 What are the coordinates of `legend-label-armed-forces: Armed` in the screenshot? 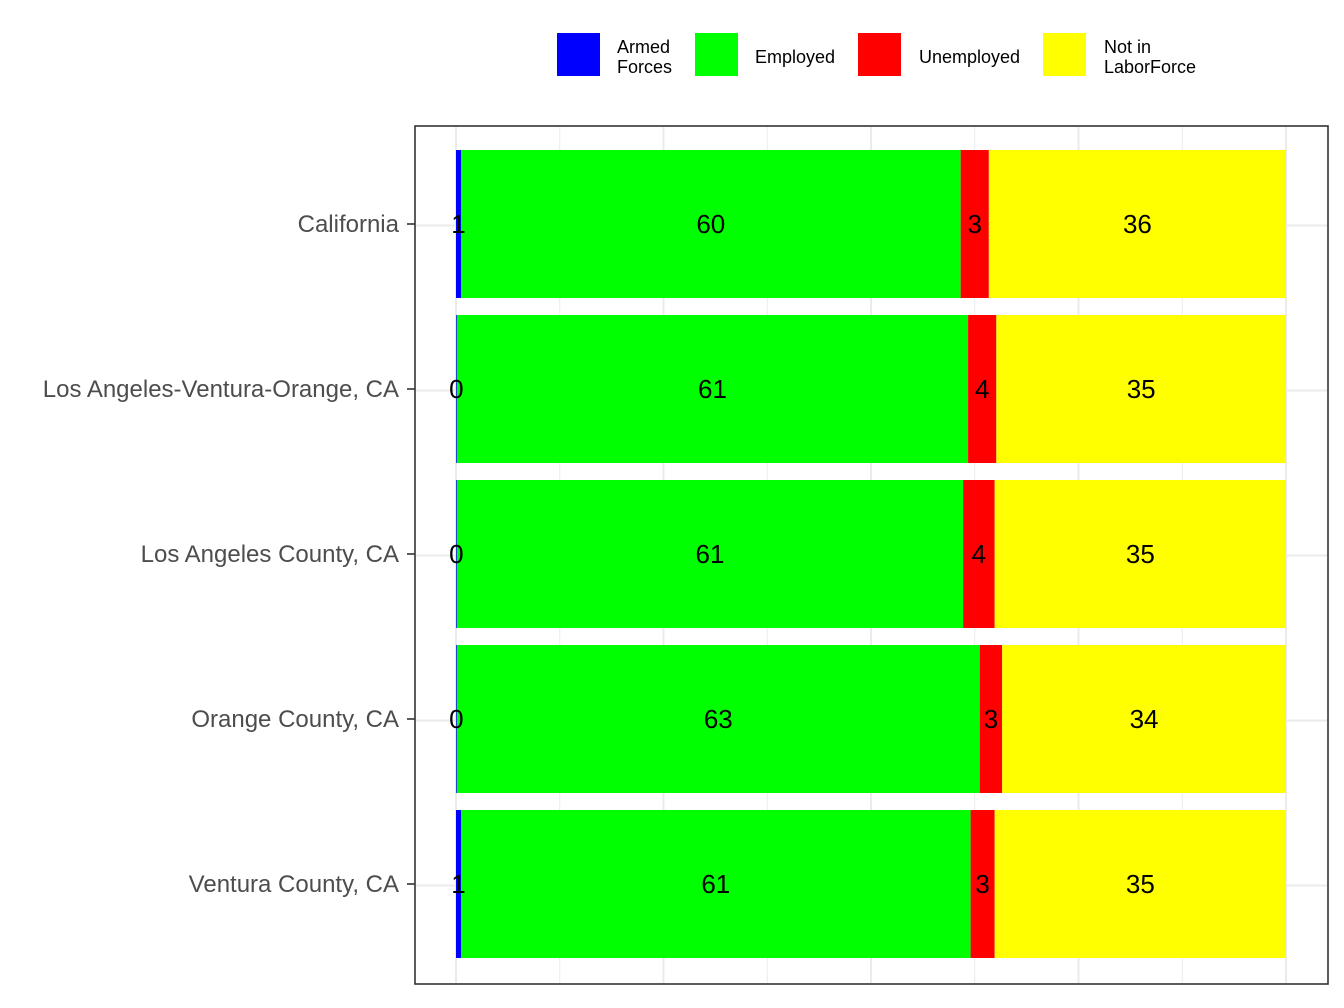 It's located at (643, 47).